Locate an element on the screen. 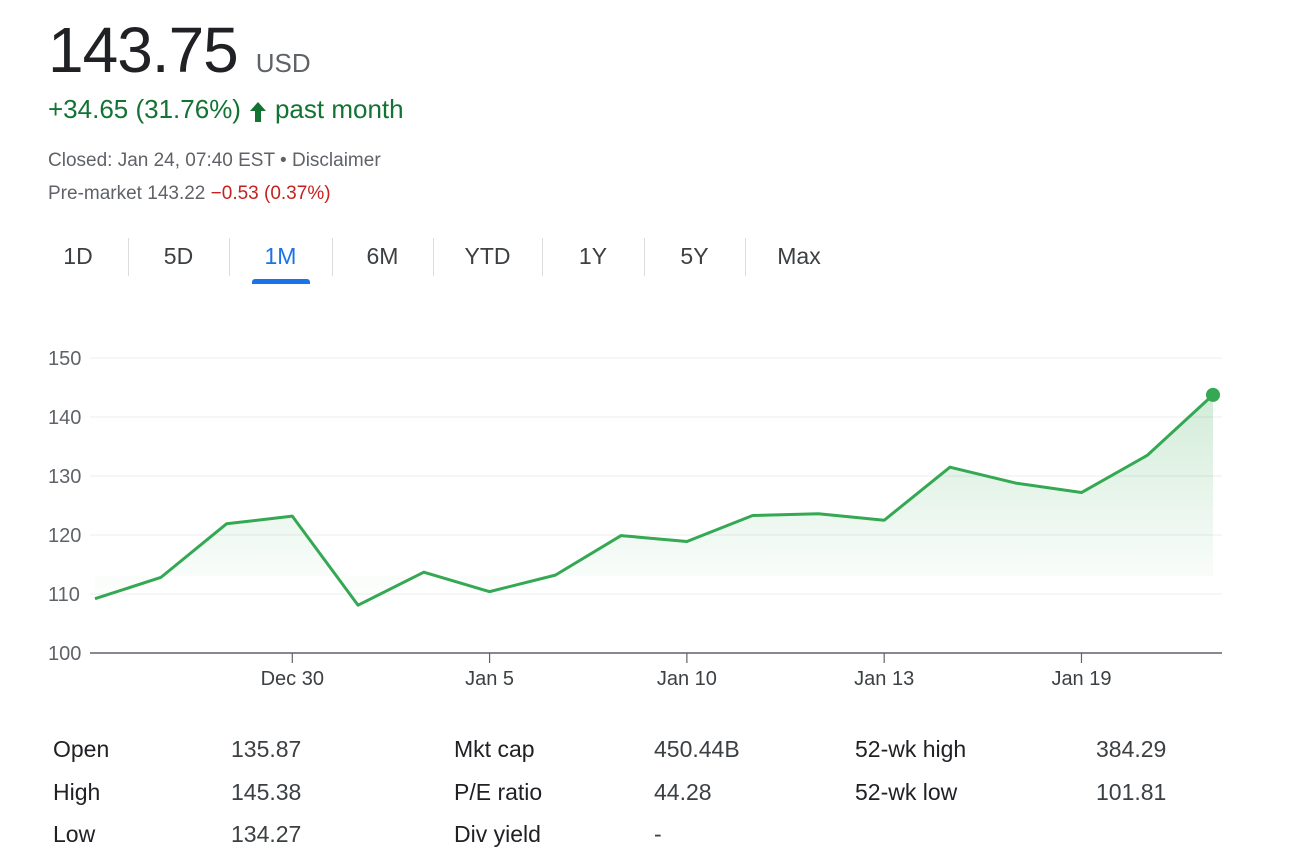 This screenshot has height=866, width=1292. tab-5y: 5Y is located at coordinates (694, 256).